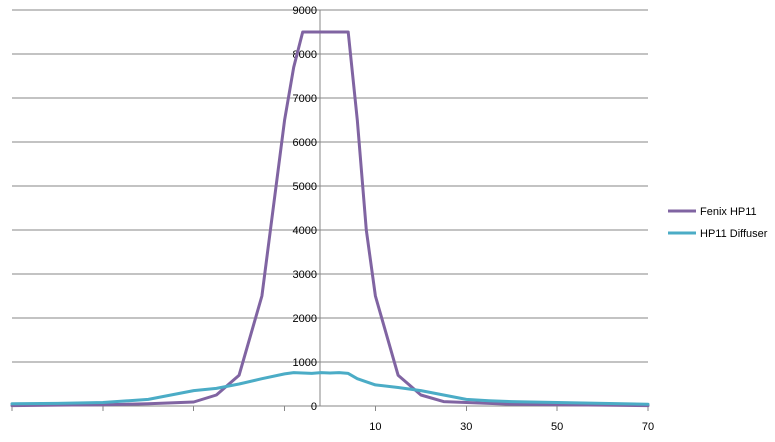  I want to click on x-tick-label-10: 10, so click(375, 427).